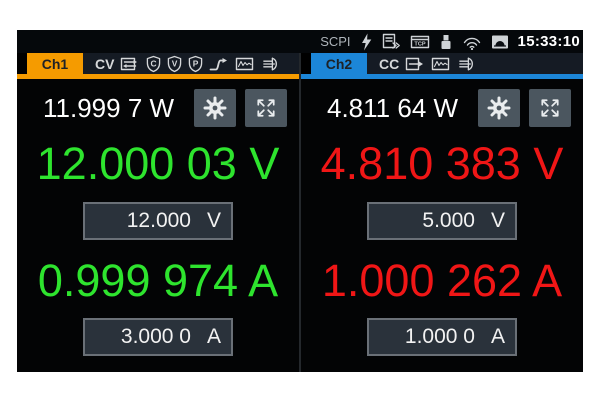 This screenshot has height=400, width=600. I want to click on channel-1-accent-bar, so click(158, 76).